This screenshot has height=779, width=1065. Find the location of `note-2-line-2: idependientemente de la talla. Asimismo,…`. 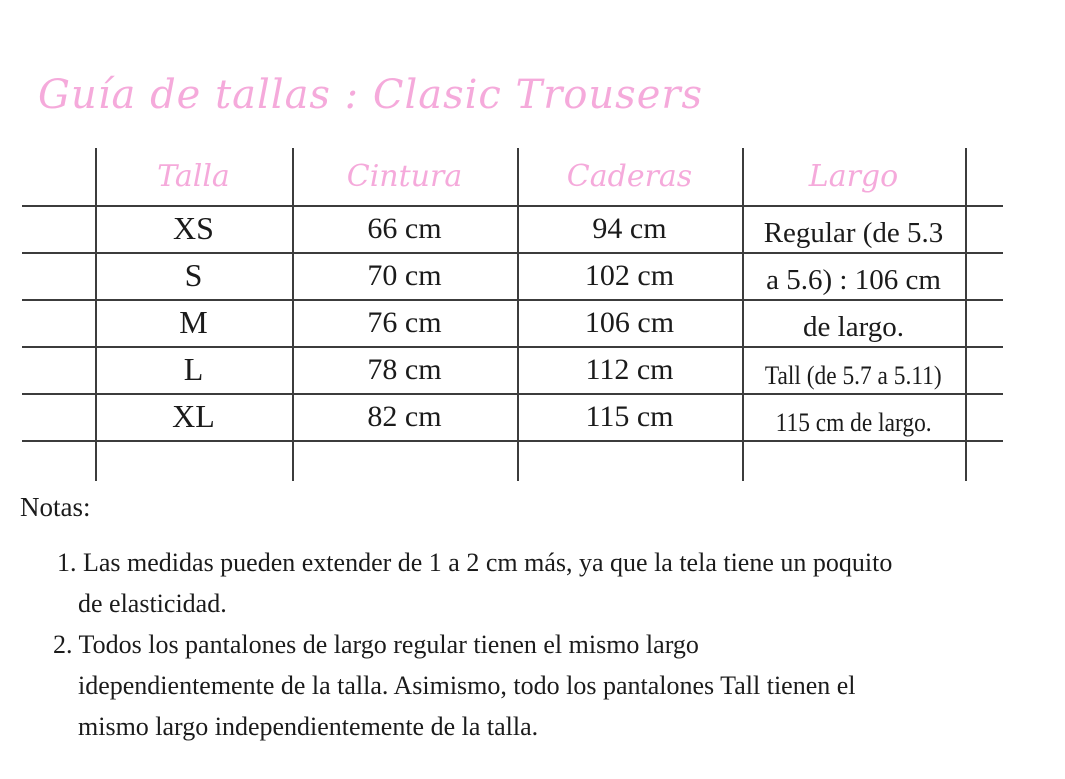

note-2-line-2: idependientemente de la talla. Asimismo,… is located at coordinates (467, 685).